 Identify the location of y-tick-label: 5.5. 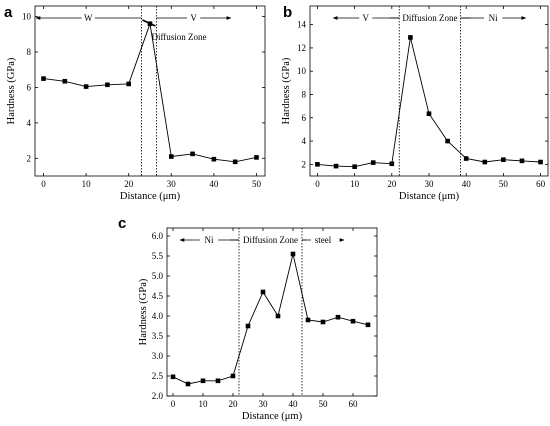
(158, 256).